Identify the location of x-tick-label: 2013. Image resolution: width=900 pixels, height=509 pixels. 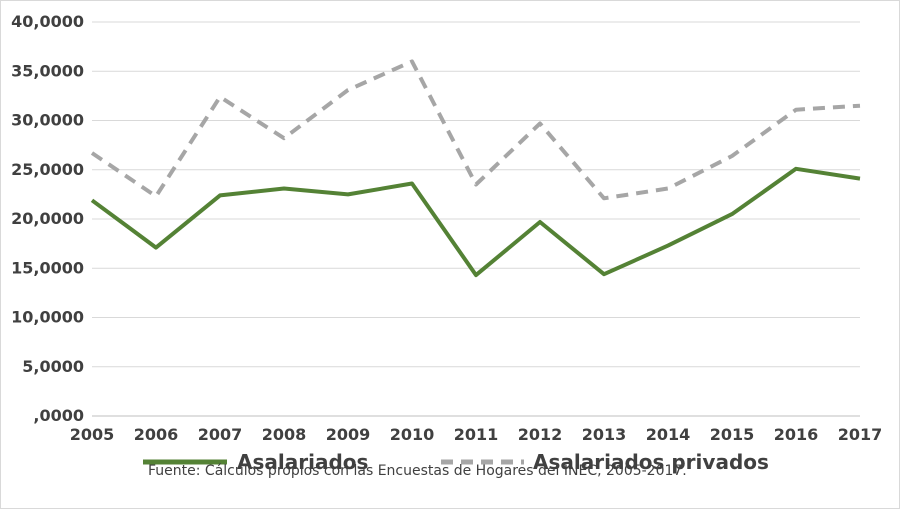
(604, 434).